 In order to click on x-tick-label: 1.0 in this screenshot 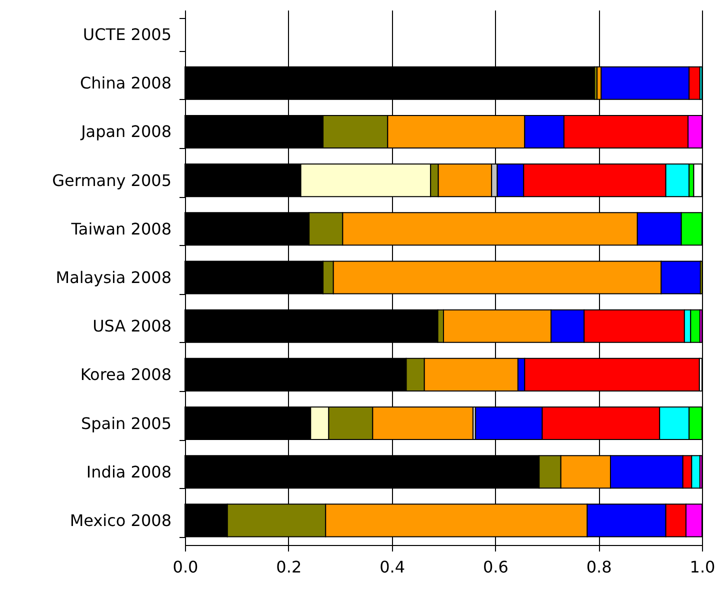, I will do `click(703, 567)`.